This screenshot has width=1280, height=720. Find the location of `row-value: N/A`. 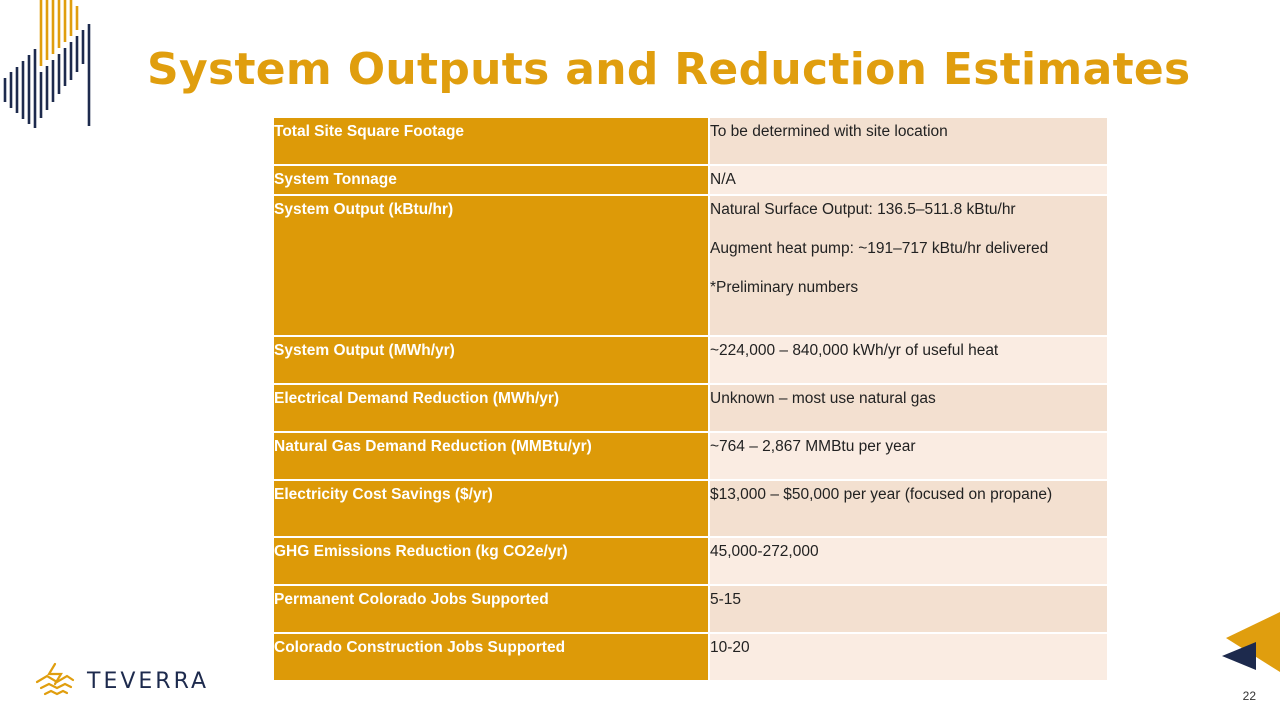

row-value: N/A is located at coordinates (908, 180).